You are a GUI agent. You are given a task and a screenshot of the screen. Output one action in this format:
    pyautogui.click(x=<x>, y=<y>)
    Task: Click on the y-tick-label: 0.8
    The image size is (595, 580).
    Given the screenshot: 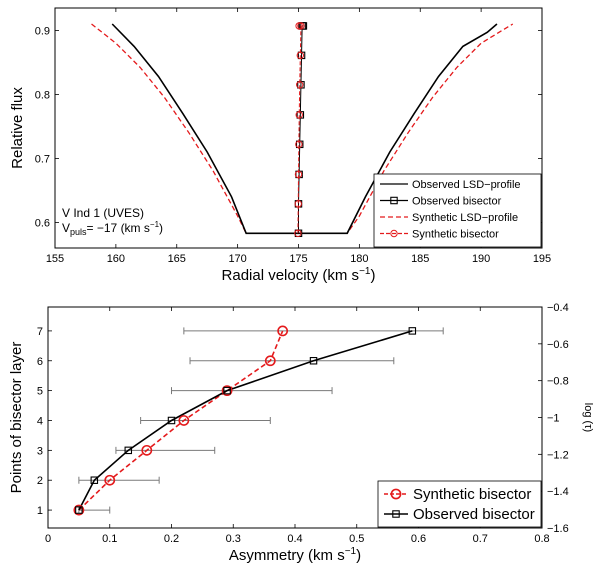 What is the action you would take?
    pyautogui.click(x=42, y=95)
    